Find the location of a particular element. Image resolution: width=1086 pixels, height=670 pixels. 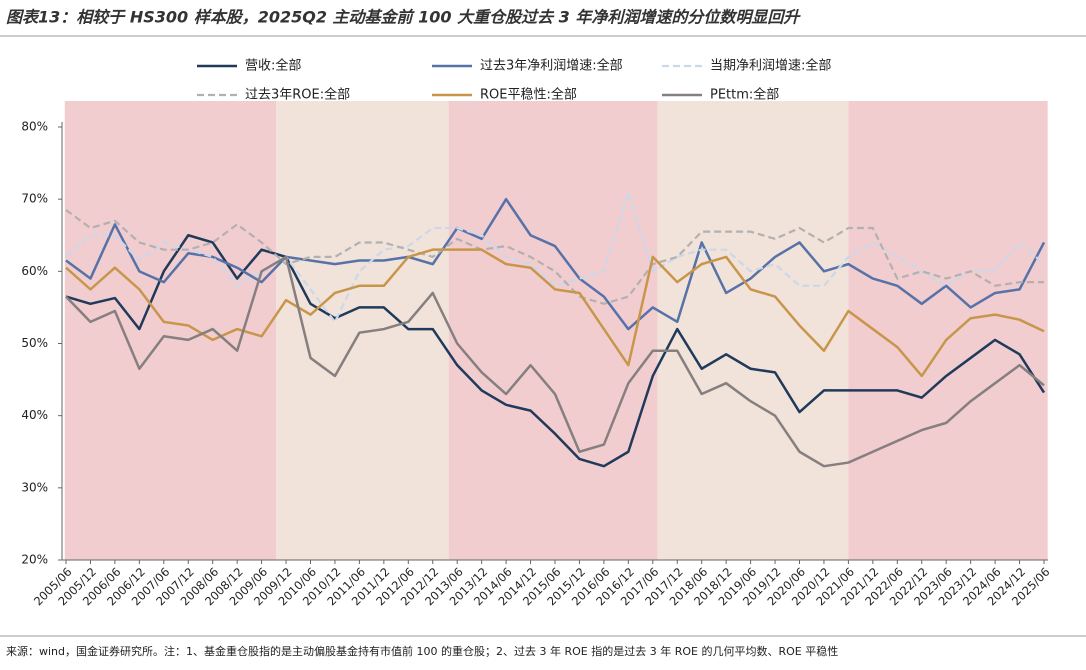

legend-label: 营收:全部 is located at coordinates (273, 66).